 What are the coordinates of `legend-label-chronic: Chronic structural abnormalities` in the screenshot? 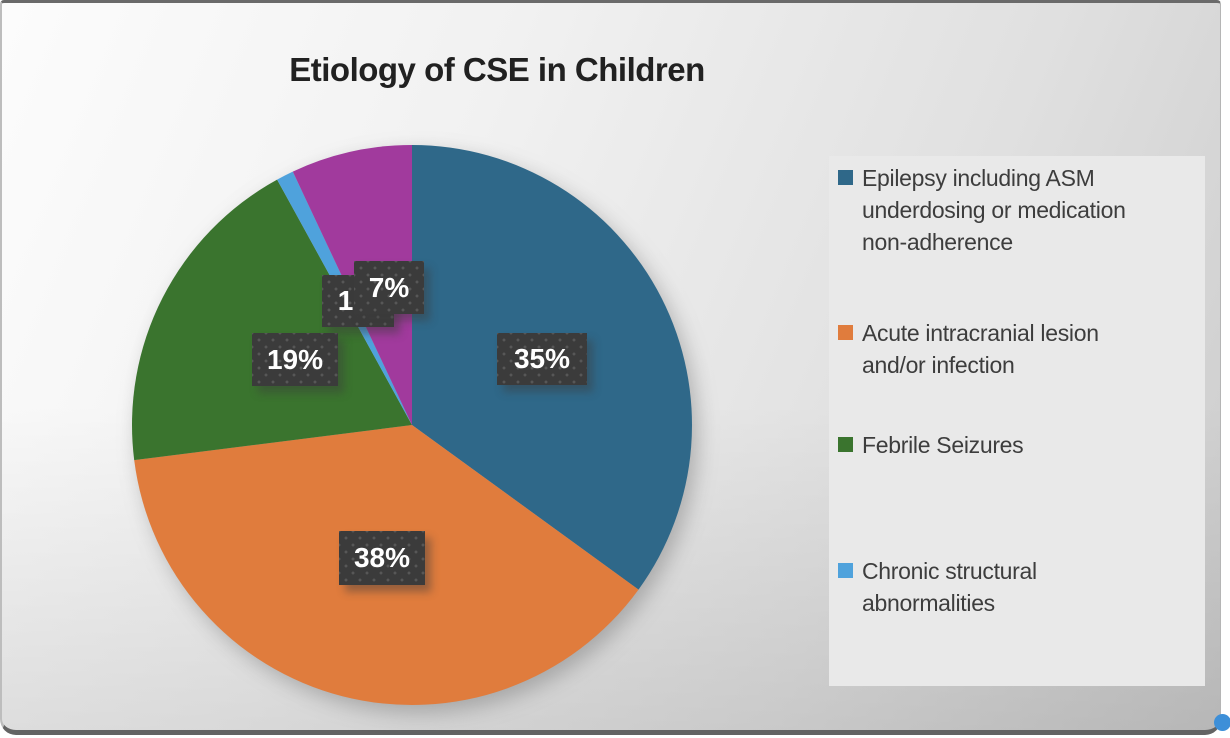 It's located at (949, 587).